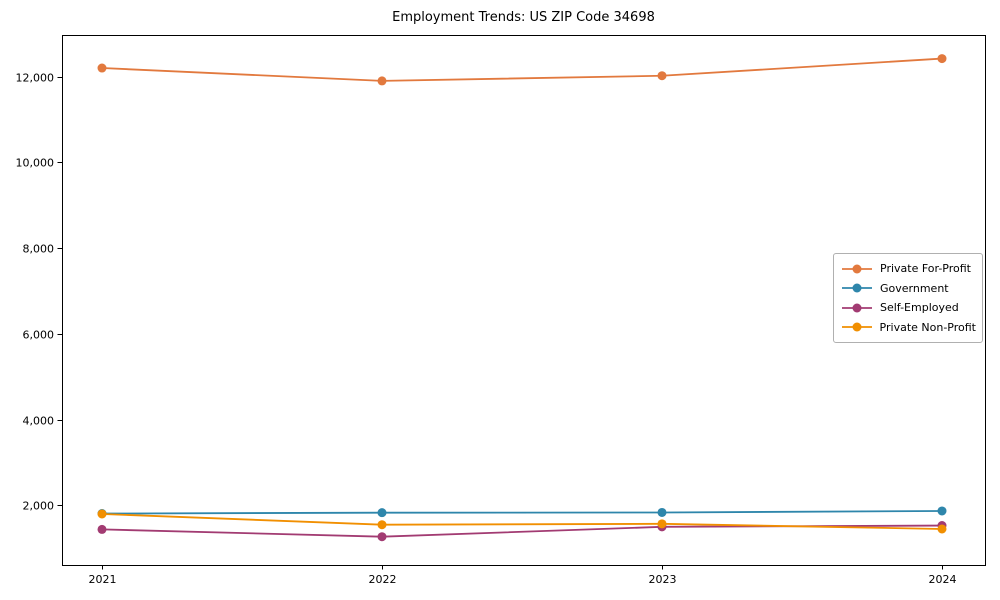  What do you see at coordinates (35, 163) in the screenshot?
I see `y-tick-label: 10,000` at bounding box center [35, 163].